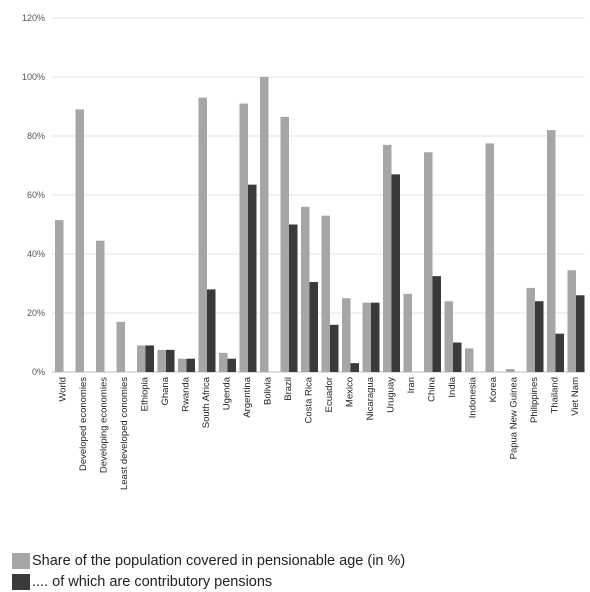 The height and width of the screenshot is (592, 590). What do you see at coordinates (370, 398) in the screenshot?
I see `x-tick-label: Nicaragua` at bounding box center [370, 398].